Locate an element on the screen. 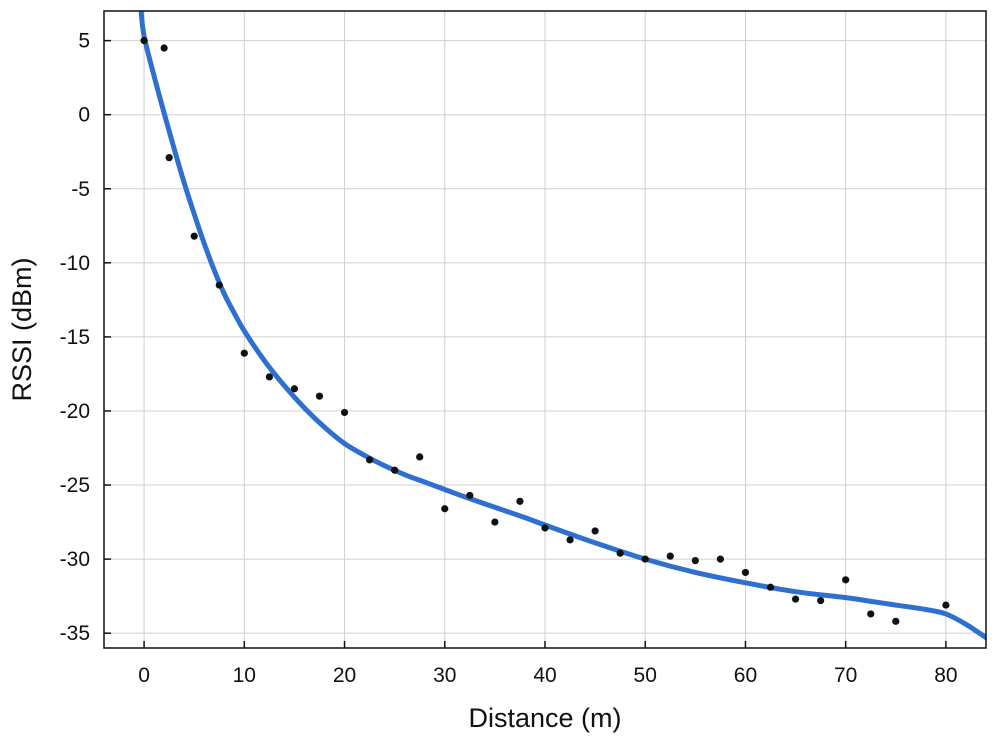 The image size is (995, 740). y-tick-label: -10 is located at coordinates (75, 263).